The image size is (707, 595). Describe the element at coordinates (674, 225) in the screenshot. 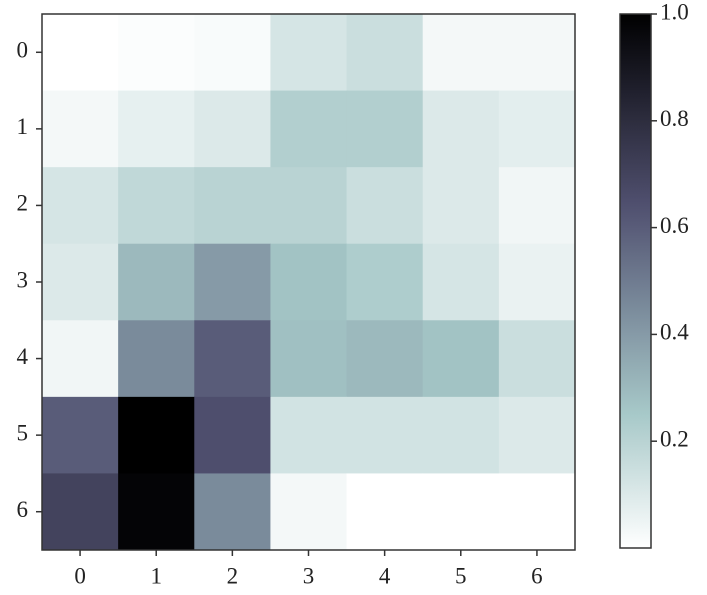

I see `colorbar-tick-label: 0.6` at that location.